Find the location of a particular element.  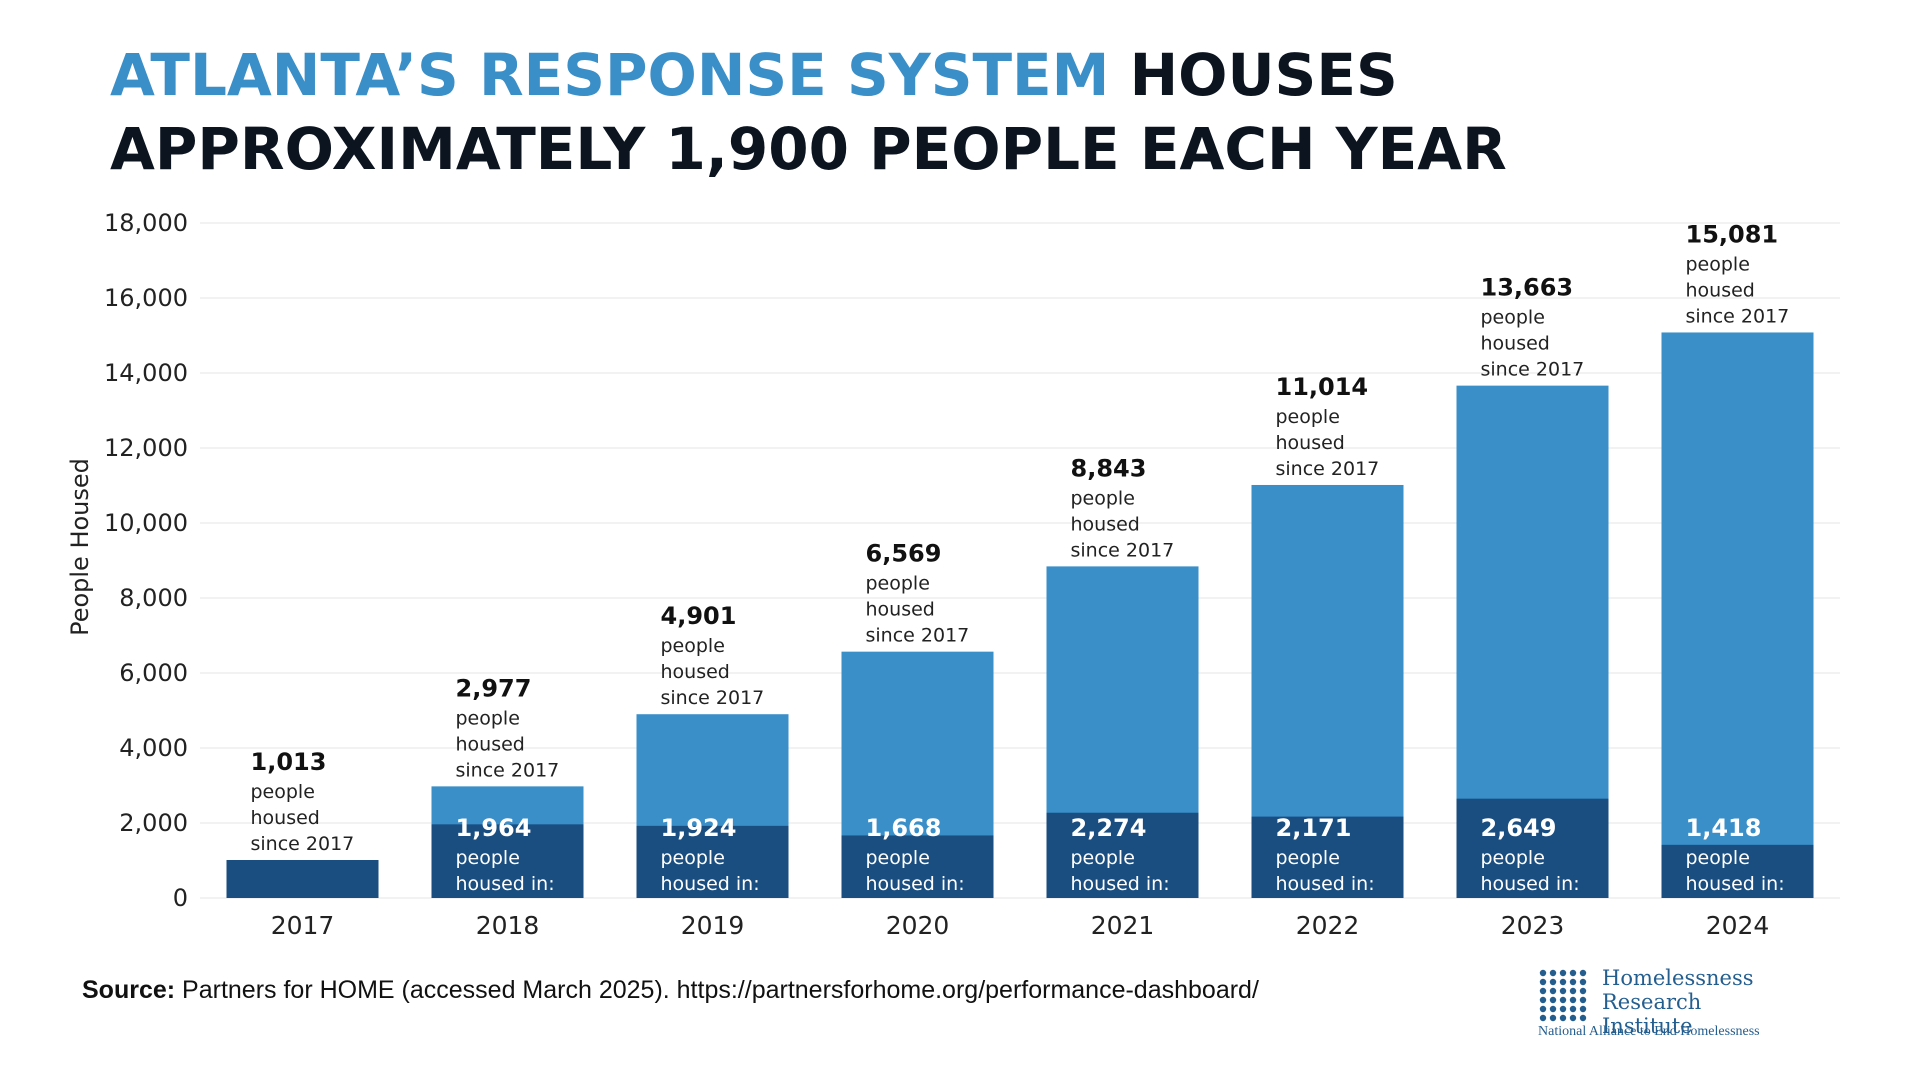

bar-cumulative is located at coordinates (1737, 615).